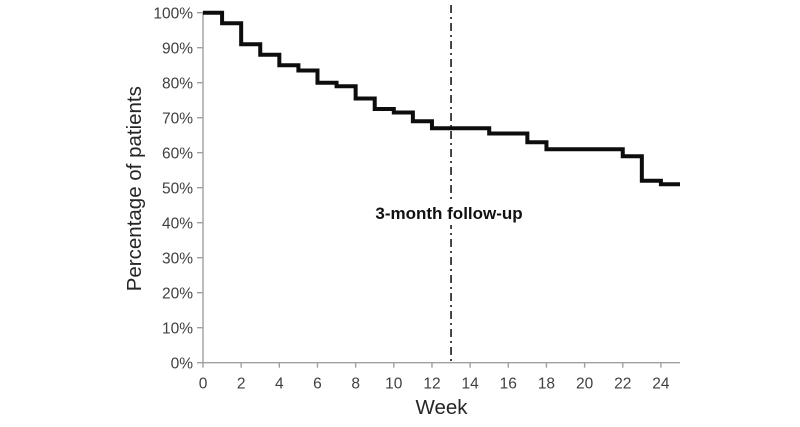 The width and height of the screenshot is (800, 427). I want to click on y-tick-label-70: 70%, so click(177, 118).